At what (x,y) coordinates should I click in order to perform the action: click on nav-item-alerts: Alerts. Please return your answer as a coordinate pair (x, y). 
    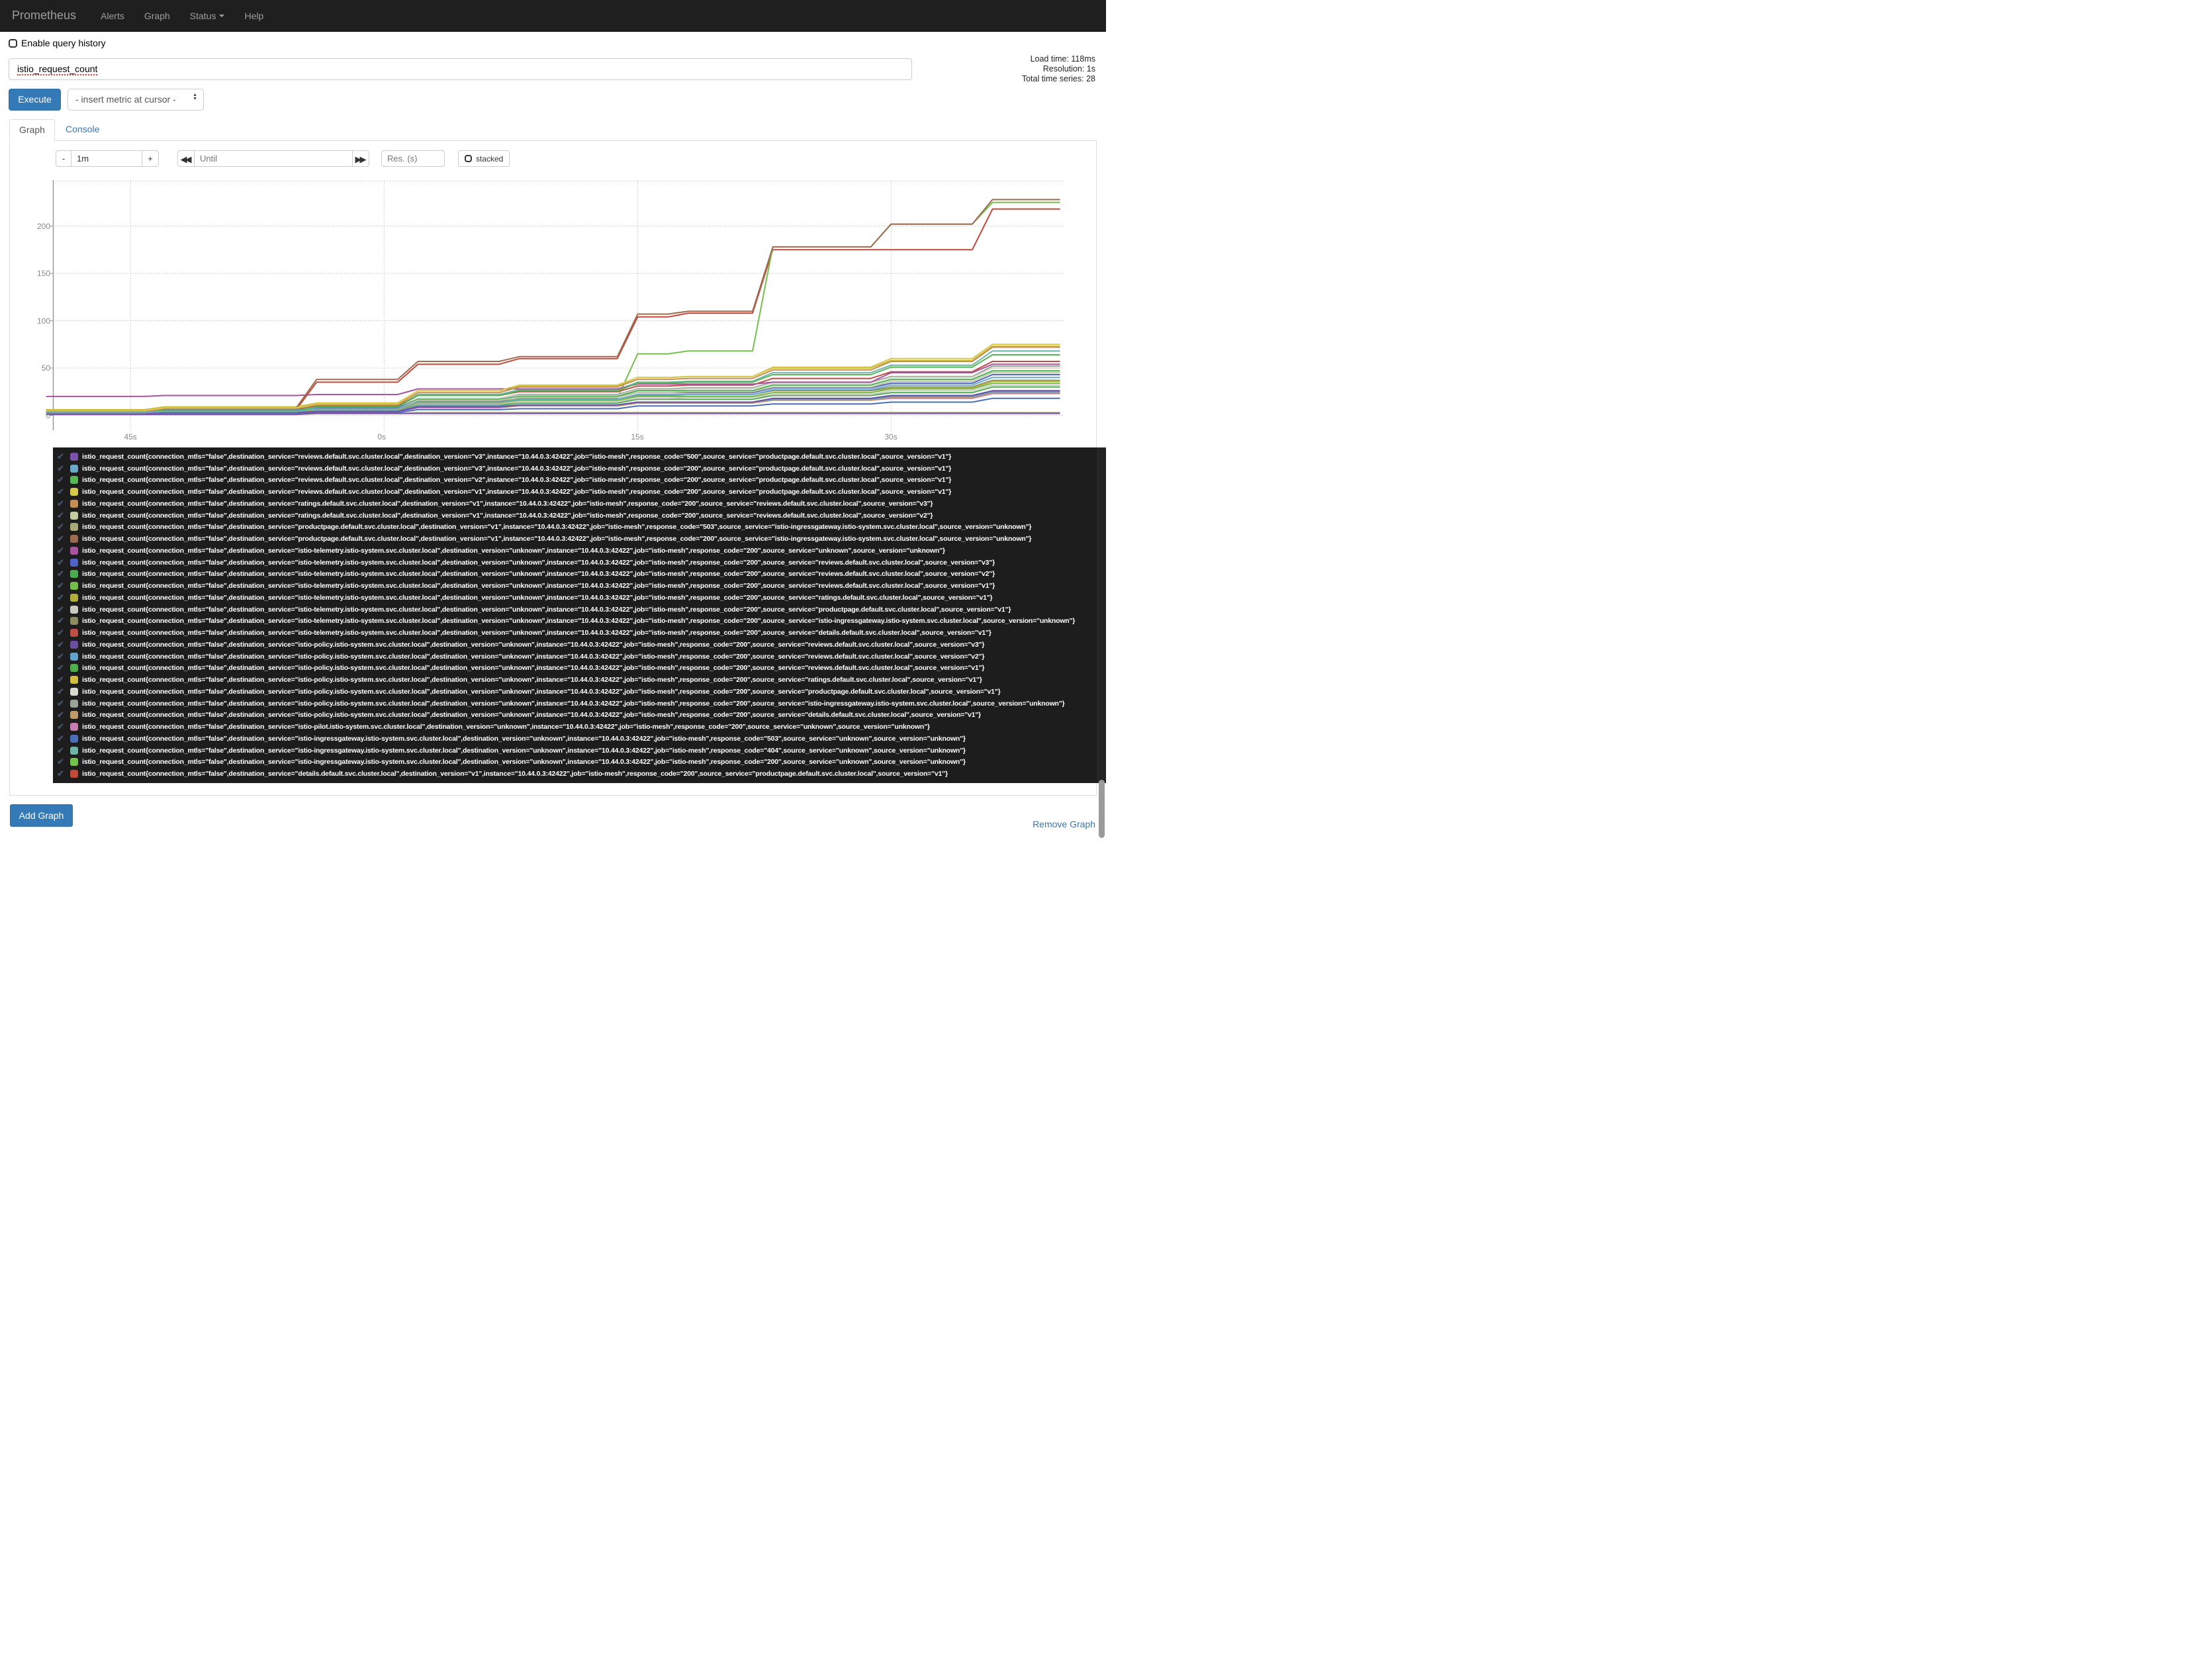
    Looking at the image, I should click on (112, 16).